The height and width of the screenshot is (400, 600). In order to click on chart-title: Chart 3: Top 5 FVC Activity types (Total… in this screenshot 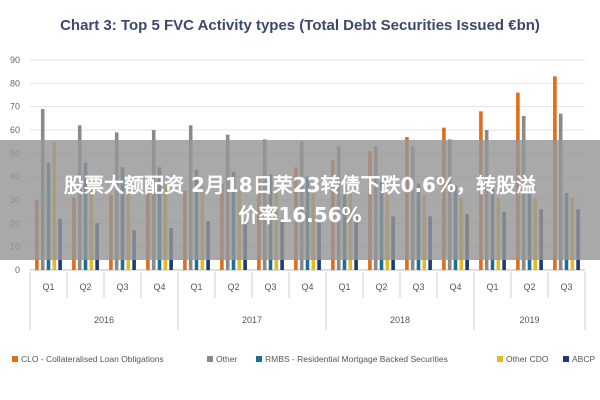, I will do `click(300, 25)`.